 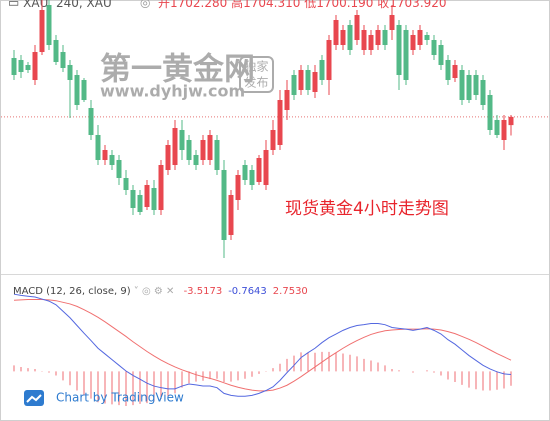 What do you see at coordinates (367, 209) in the screenshot?
I see `annotation: 现货黄金4小时走势图` at bounding box center [367, 209].